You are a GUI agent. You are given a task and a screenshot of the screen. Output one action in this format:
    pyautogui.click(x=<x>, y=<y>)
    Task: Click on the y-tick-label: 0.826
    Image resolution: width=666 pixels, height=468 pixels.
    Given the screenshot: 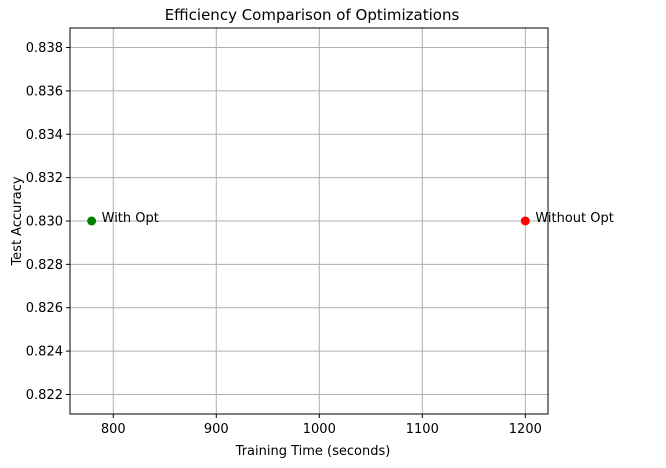 What is the action you would take?
    pyautogui.click(x=44, y=308)
    